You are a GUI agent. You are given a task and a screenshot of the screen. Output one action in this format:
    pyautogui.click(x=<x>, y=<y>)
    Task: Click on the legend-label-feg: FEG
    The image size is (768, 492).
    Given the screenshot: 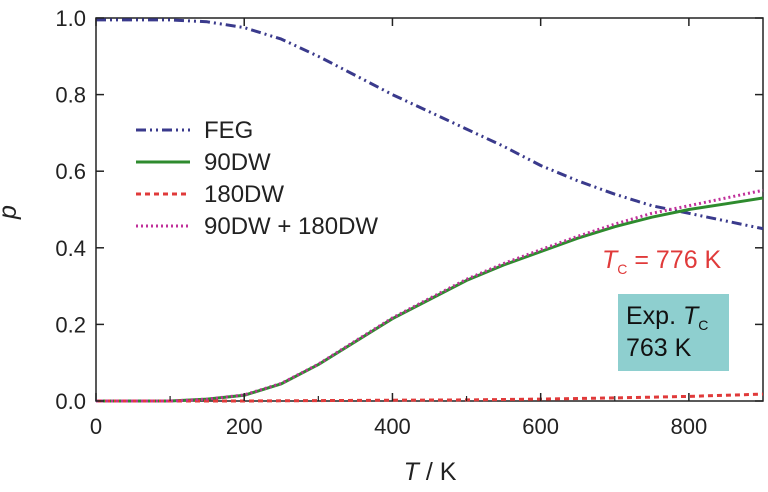 What is the action you would take?
    pyautogui.click(x=228, y=130)
    